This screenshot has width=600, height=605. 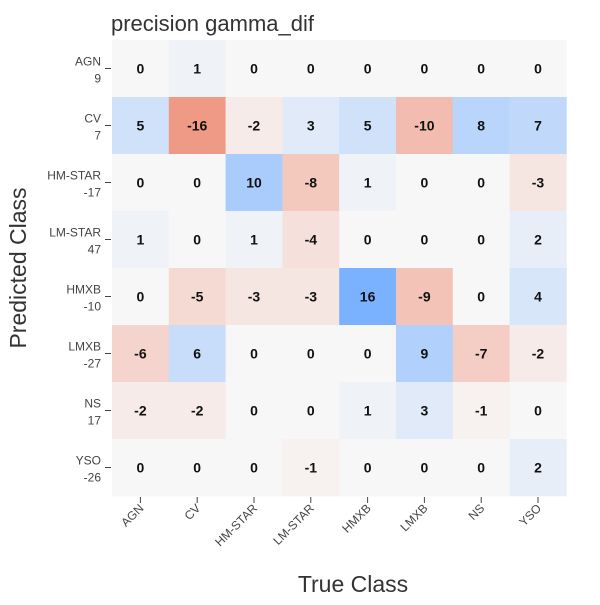 What do you see at coordinates (95, 421) in the screenshot?
I see `y-tick-sublabel: 17` at bounding box center [95, 421].